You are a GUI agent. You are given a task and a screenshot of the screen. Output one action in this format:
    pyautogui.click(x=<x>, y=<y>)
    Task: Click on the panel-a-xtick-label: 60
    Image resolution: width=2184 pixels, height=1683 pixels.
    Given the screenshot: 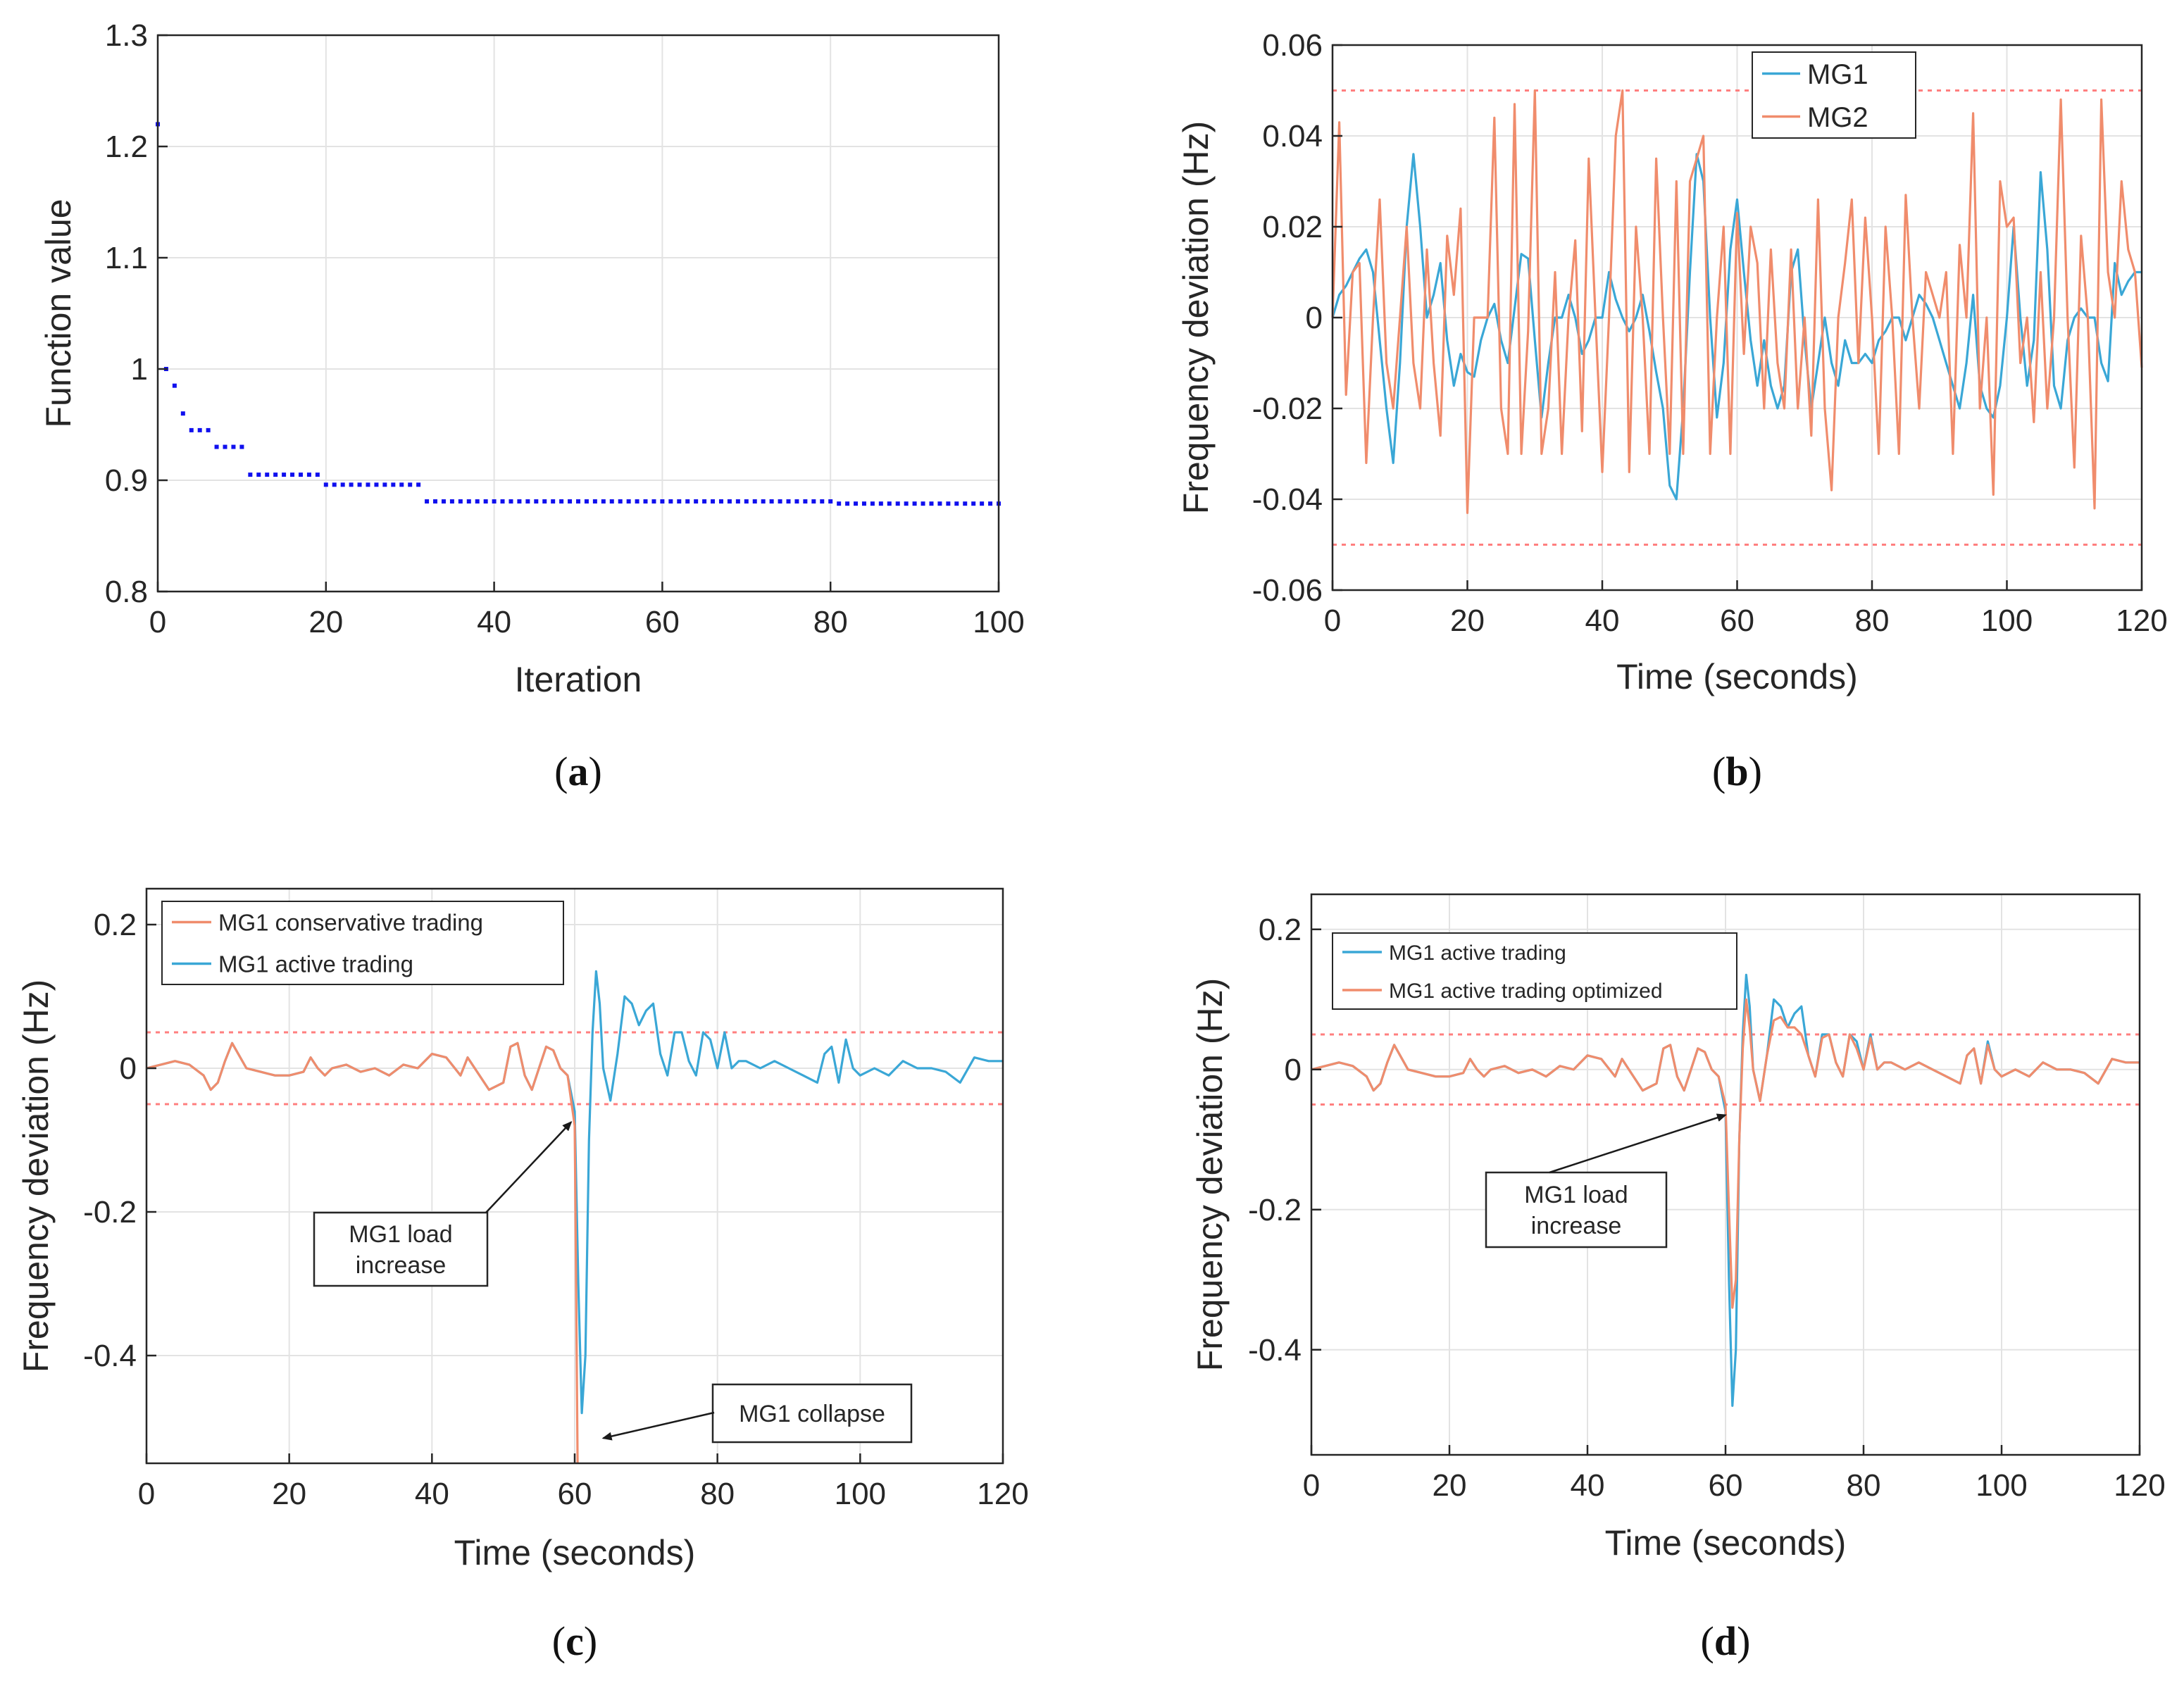 What is the action you would take?
    pyautogui.click(x=662, y=622)
    